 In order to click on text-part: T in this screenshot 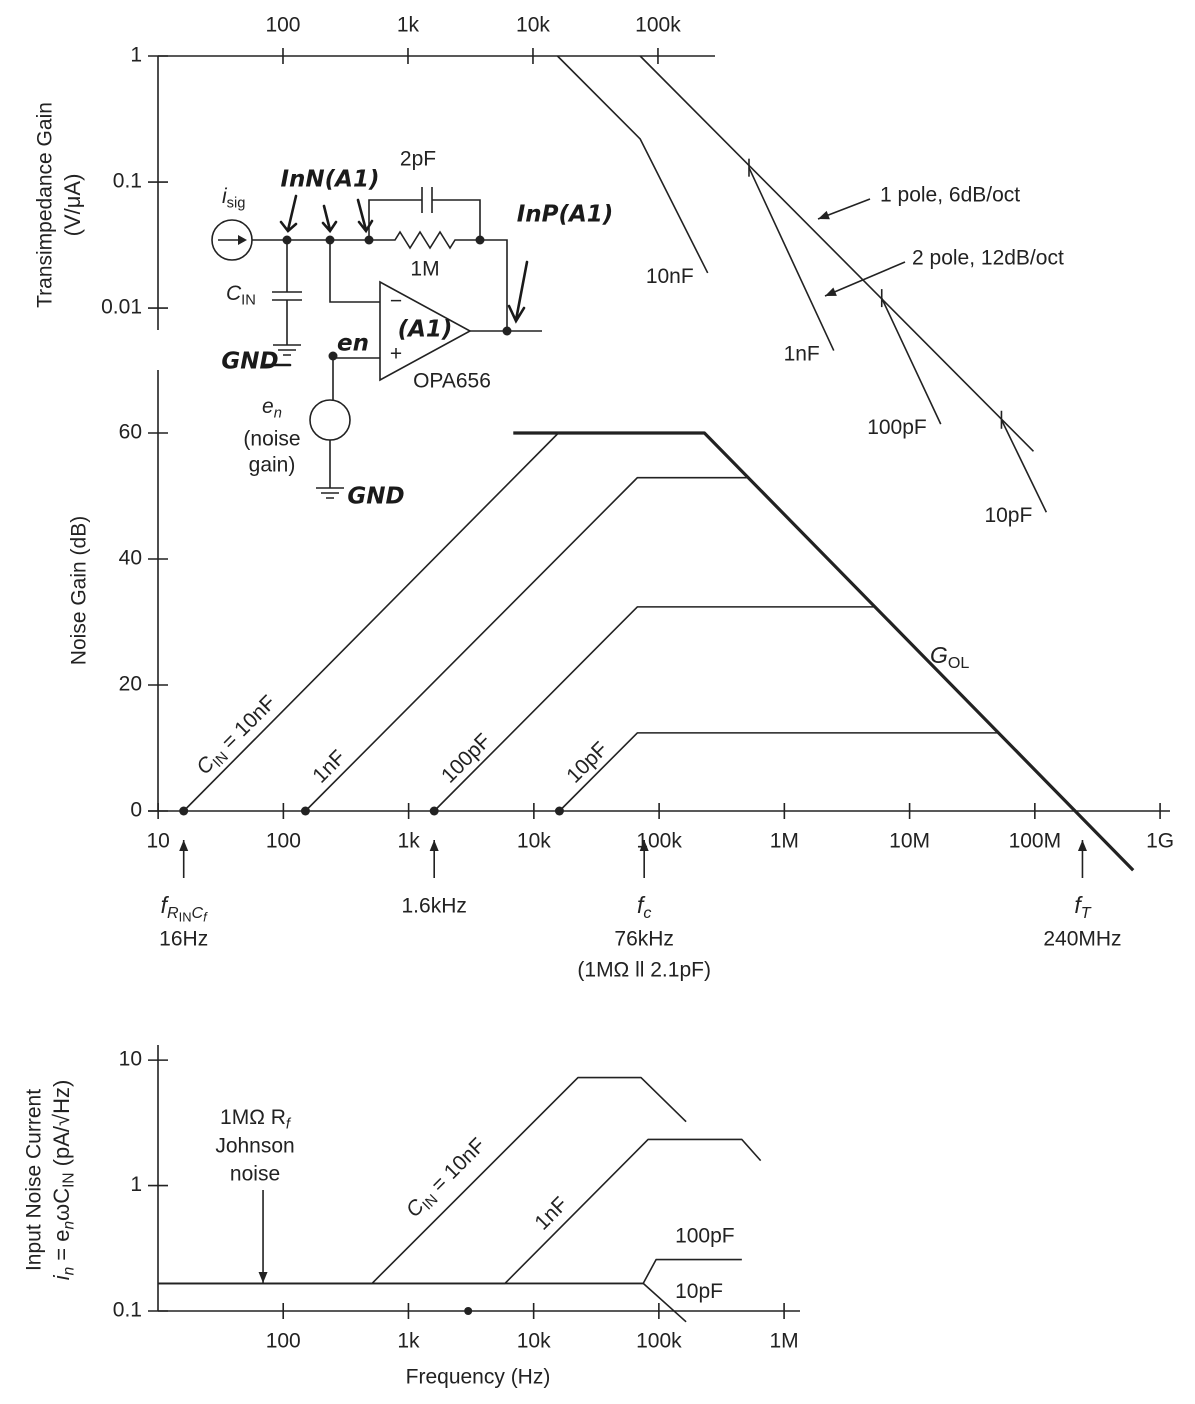, I will do `click(1086, 913)`.